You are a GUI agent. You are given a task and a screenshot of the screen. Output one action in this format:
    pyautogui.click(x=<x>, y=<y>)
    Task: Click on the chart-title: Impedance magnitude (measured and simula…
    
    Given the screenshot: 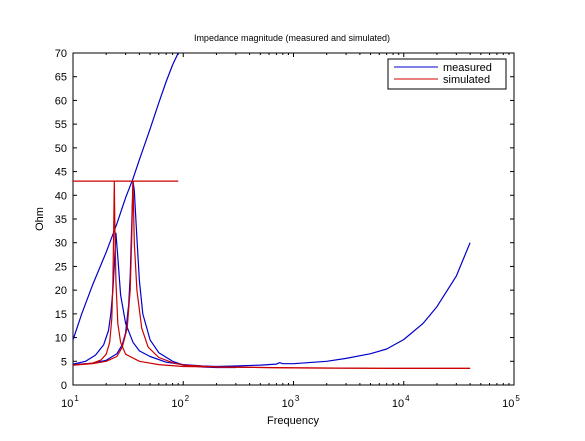 What is the action you would take?
    pyautogui.click(x=292, y=38)
    